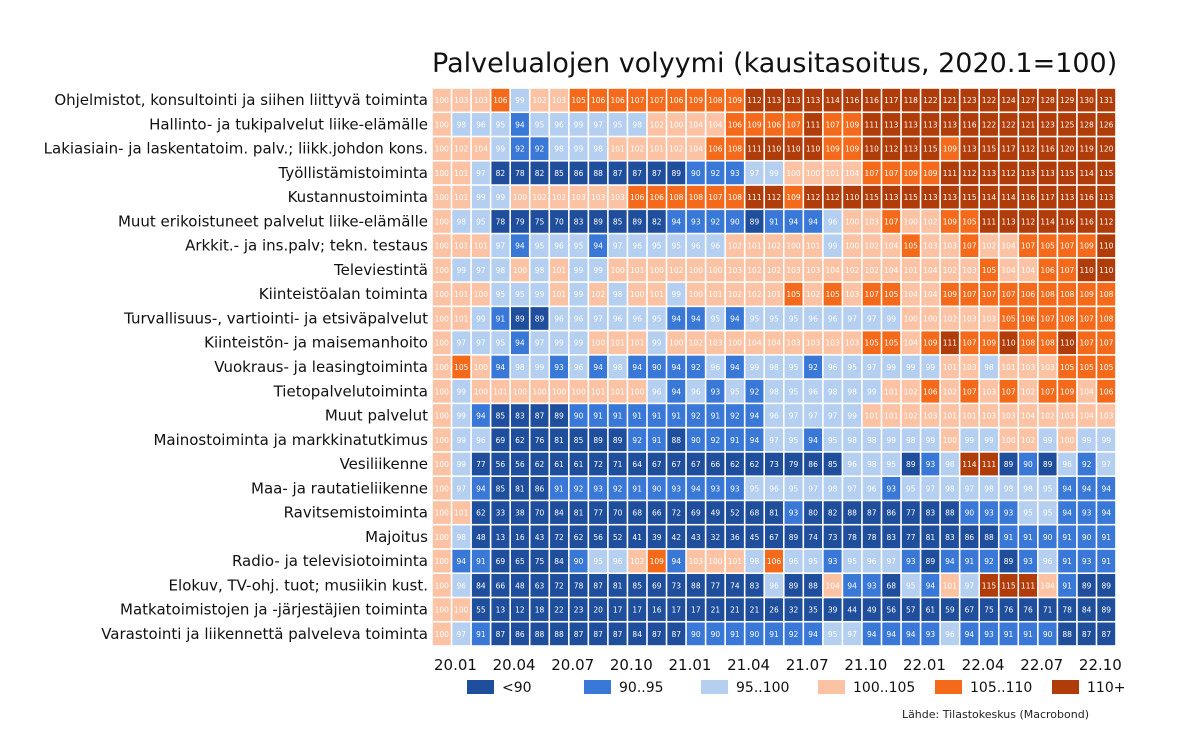 Image resolution: width=1200 pixels, height=733 pixels. What do you see at coordinates (1008, 173) in the screenshot?
I see `cell-value-label: 112` at bounding box center [1008, 173].